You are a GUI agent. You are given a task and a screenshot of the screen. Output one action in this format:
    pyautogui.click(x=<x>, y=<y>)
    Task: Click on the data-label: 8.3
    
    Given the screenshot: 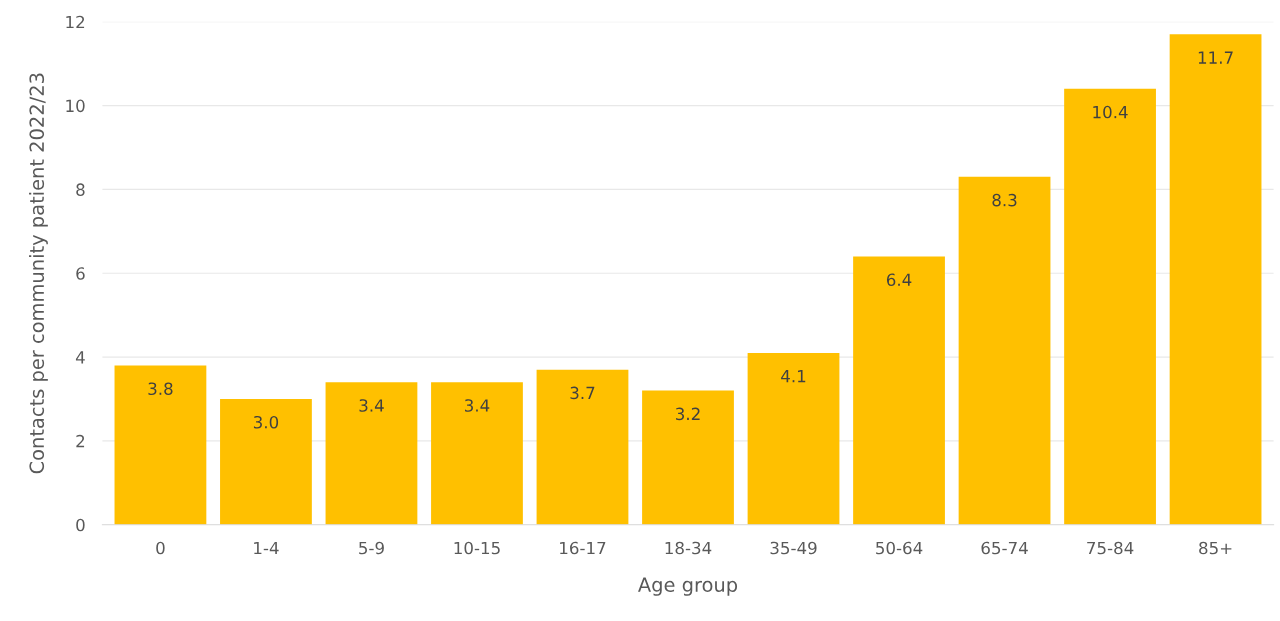 What is the action you would take?
    pyautogui.click(x=1004, y=200)
    